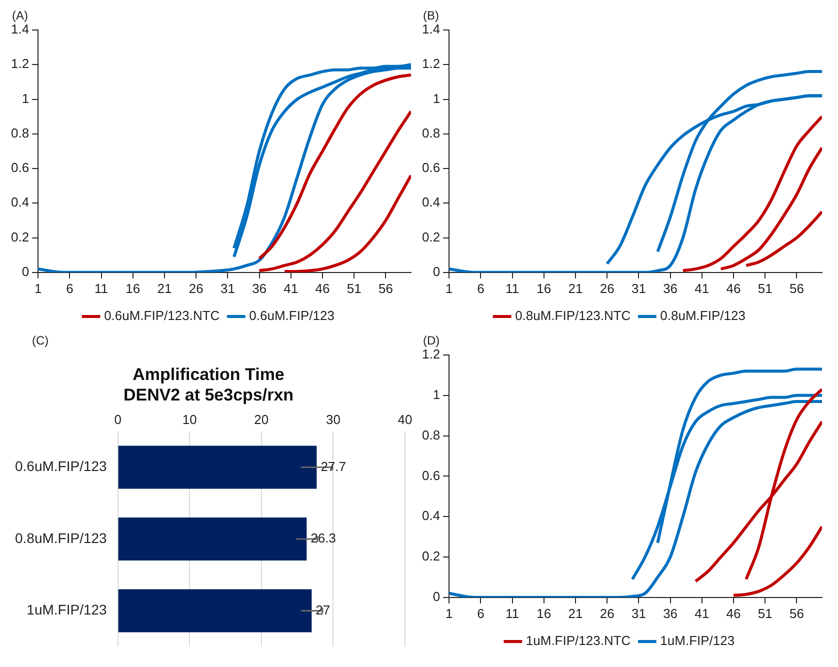  I want to click on data-label: 27.7, so click(333, 466).